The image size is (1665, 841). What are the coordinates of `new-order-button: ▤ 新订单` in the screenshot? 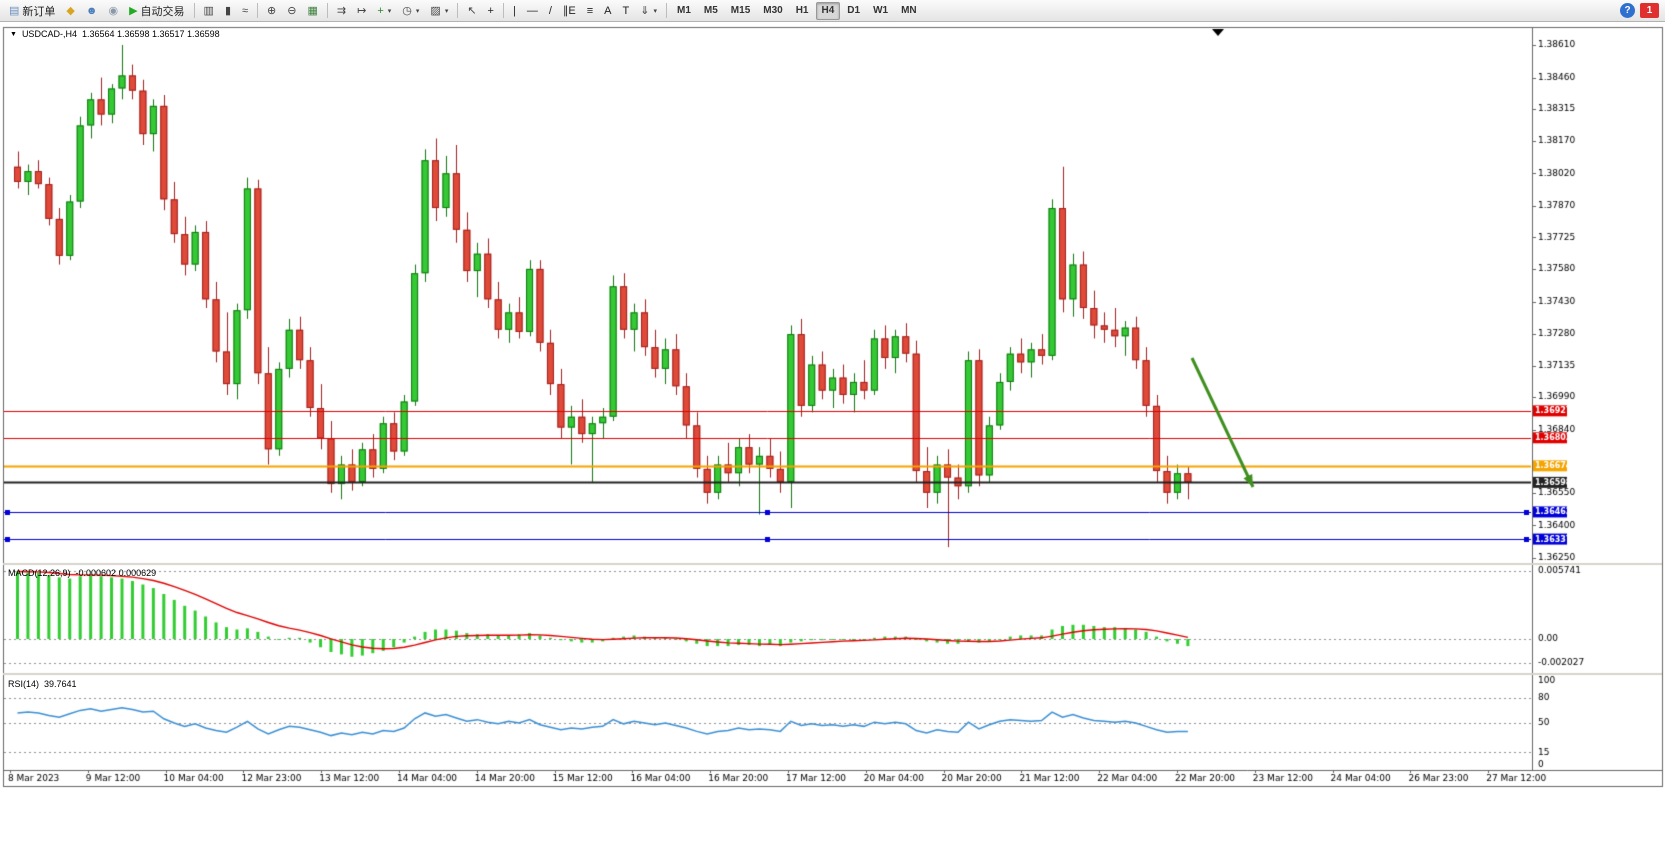 It's located at (32, 11).